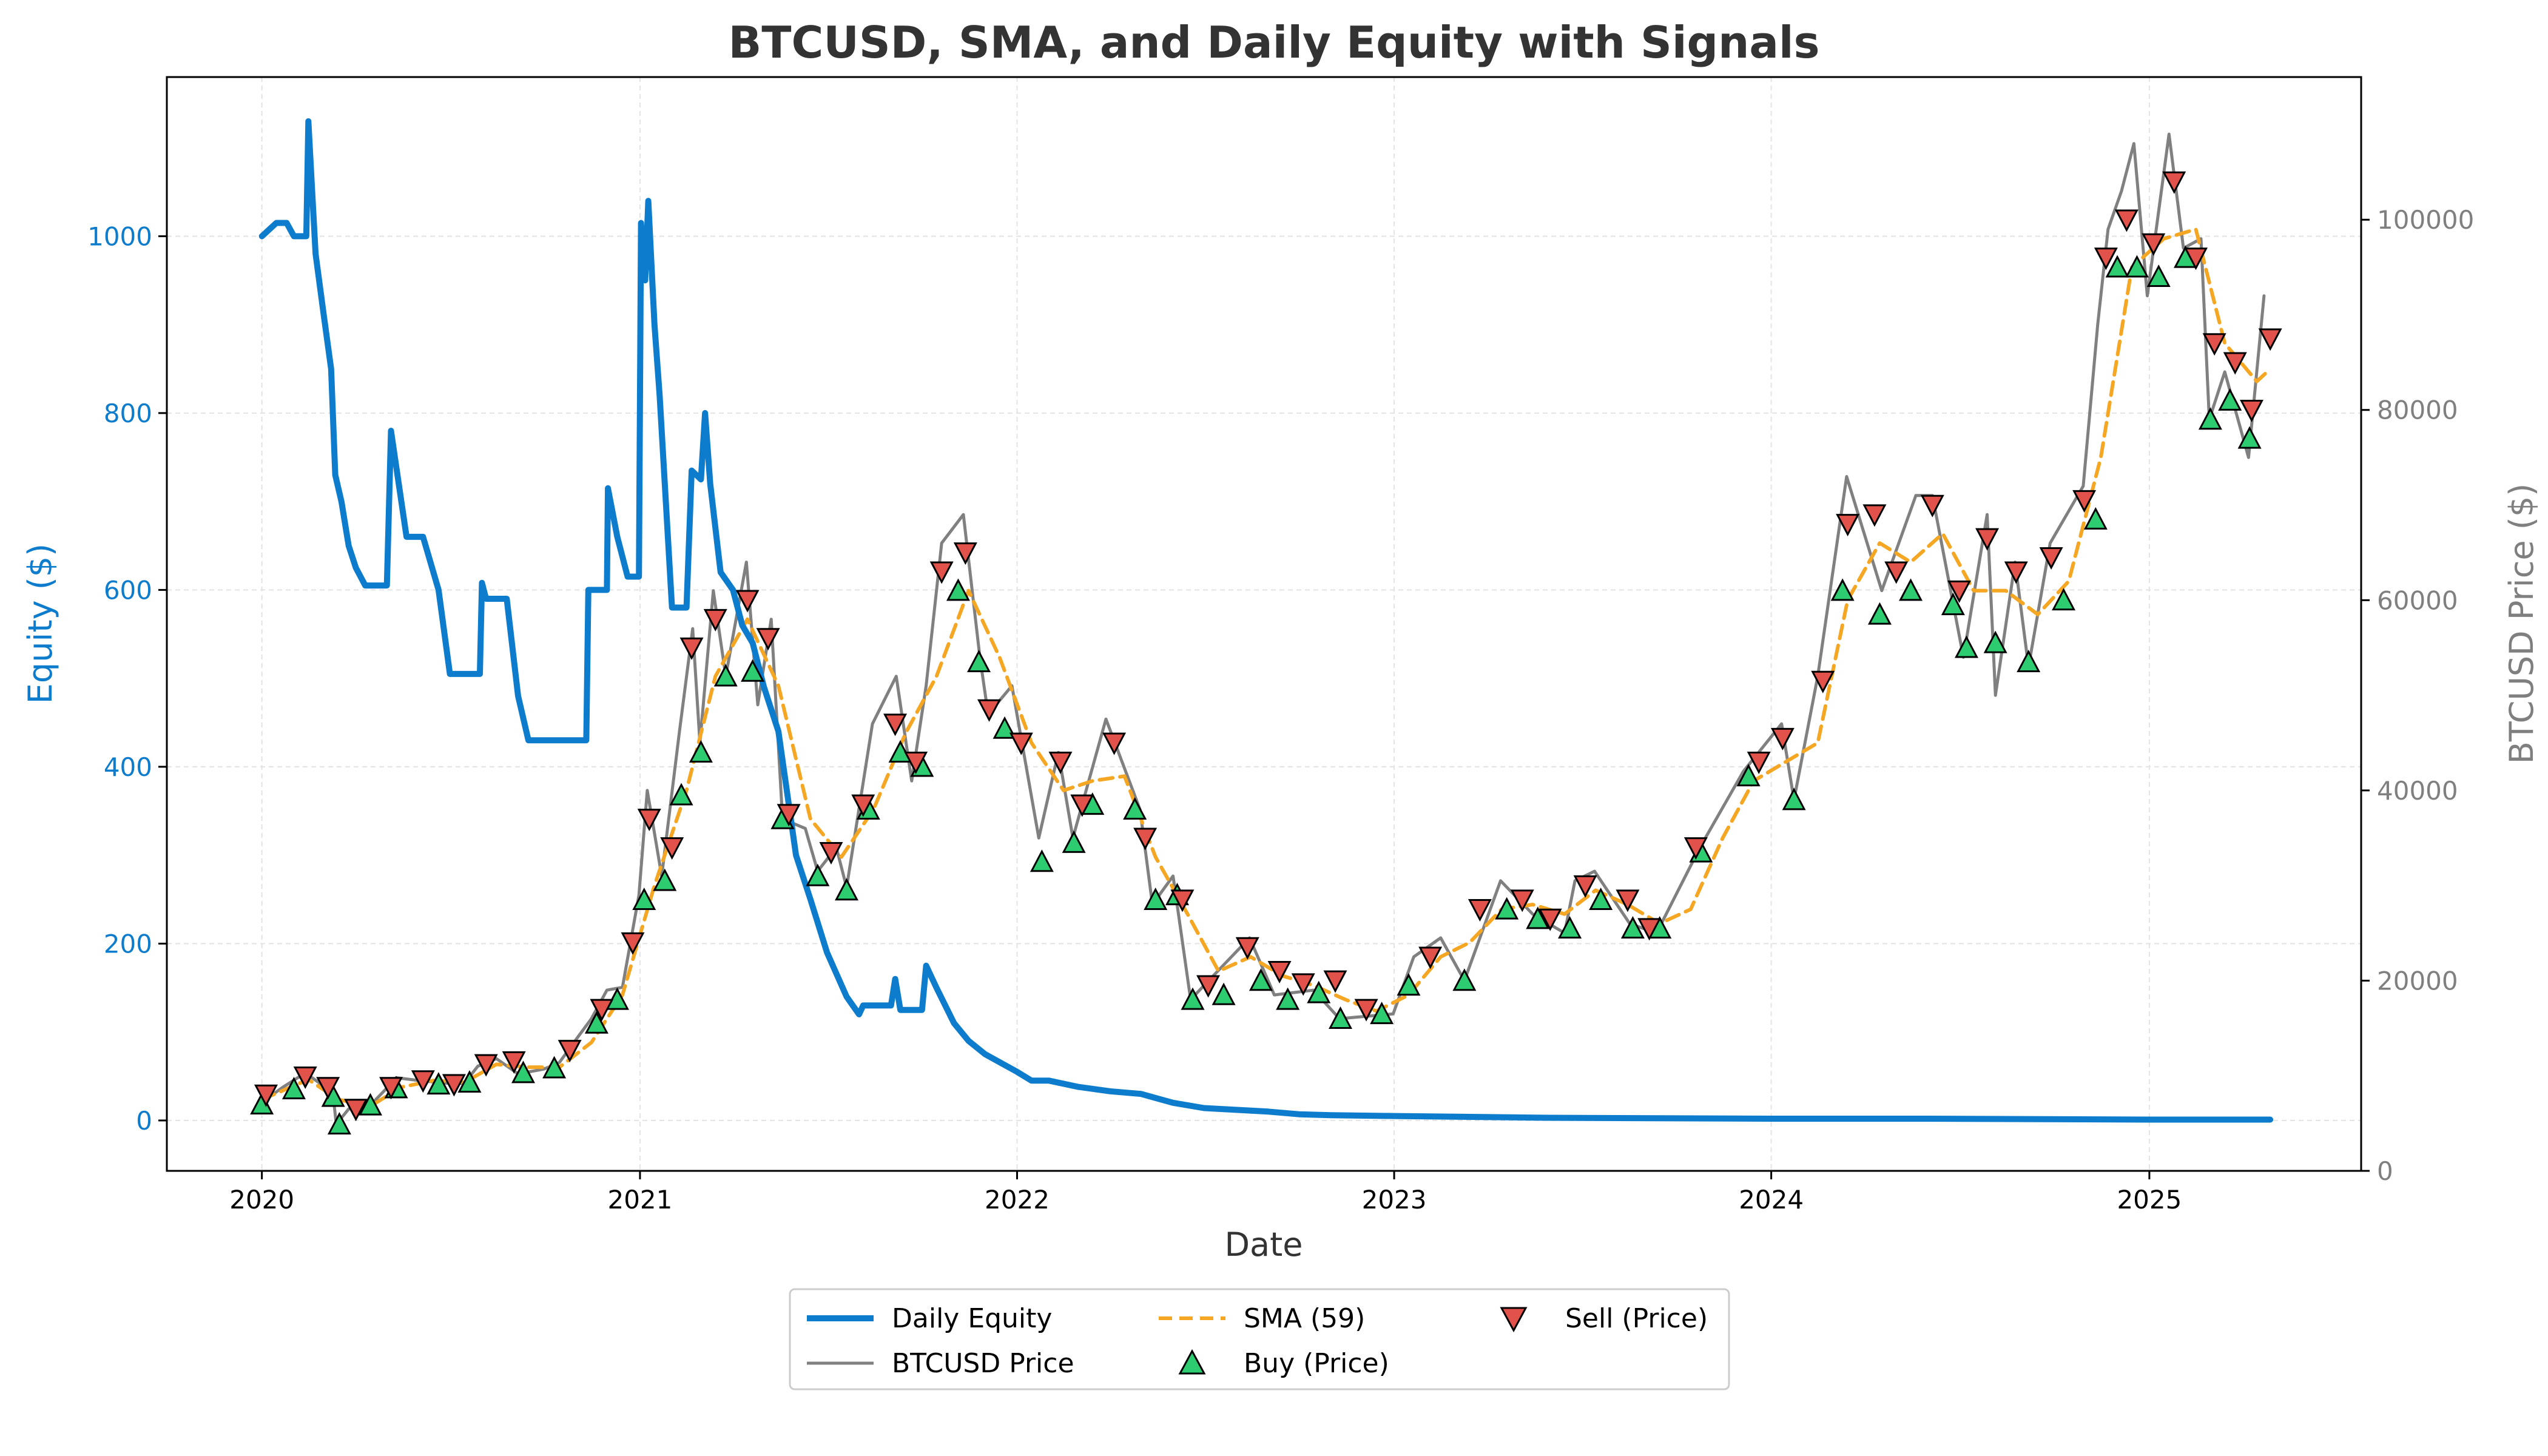 The image size is (2548, 1456). Describe the element at coordinates (1263, 1244) in the screenshot. I see `x-axis-label: Date` at that location.